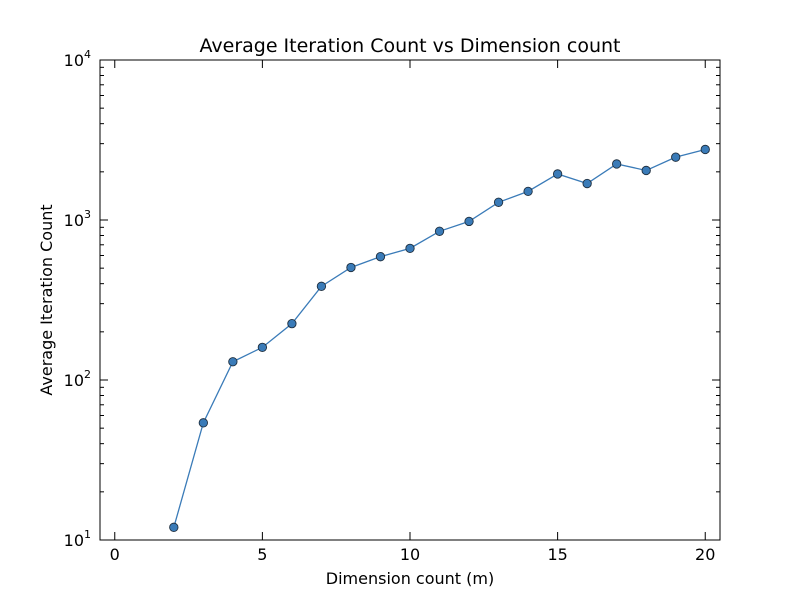 The height and width of the screenshot is (605, 800). I want to click on x-tick-label: 10, so click(410, 554).